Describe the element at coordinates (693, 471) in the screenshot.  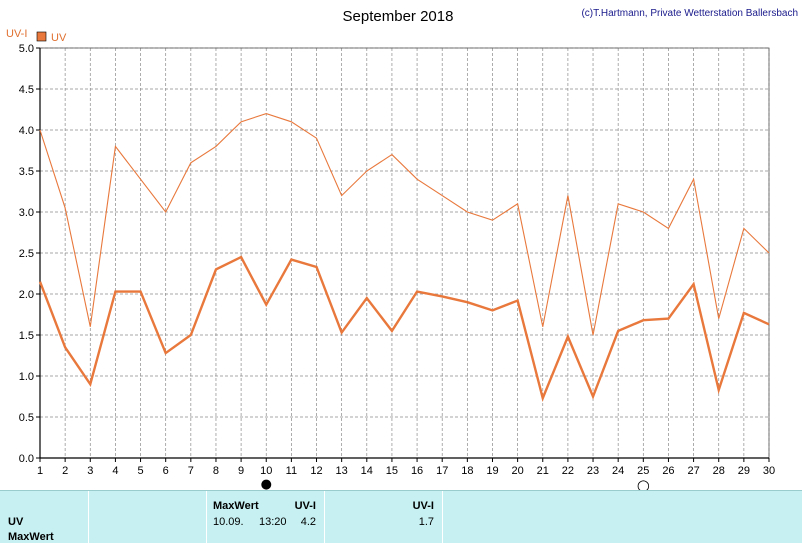
I see `x-tick-label: 27` at that location.